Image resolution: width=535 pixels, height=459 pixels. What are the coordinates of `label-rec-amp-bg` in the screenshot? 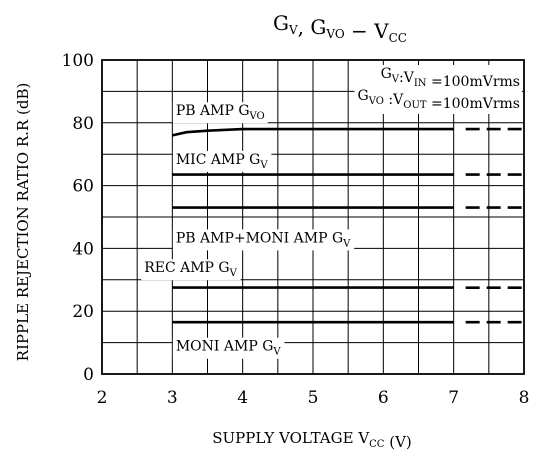 It's located at (191, 270).